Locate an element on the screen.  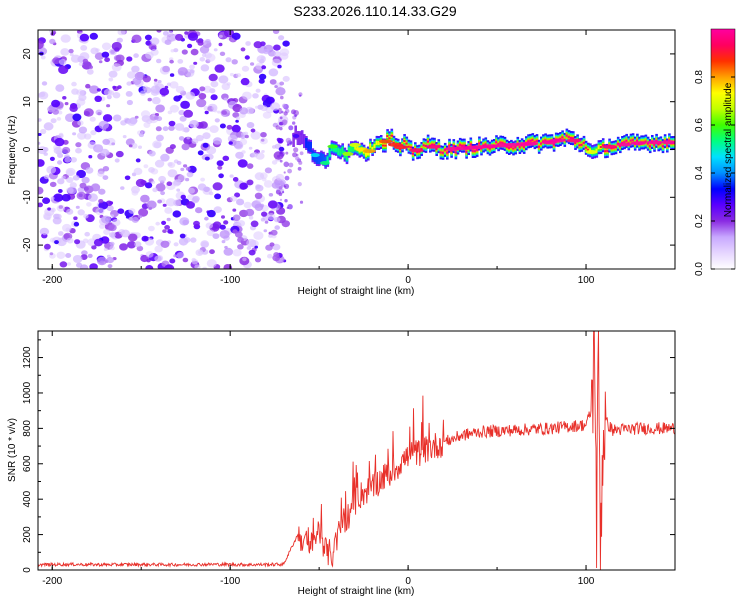
colorbar-tick-label: 0.4 is located at coordinates (699, 173).